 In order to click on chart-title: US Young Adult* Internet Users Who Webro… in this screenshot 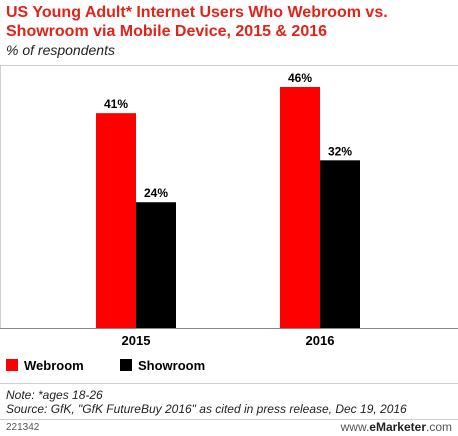, I will do `click(197, 22)`.